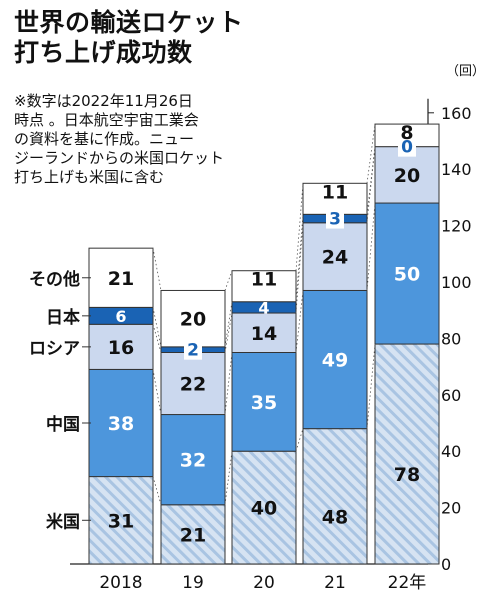  Describe the element at coordinates (407, 583) in the screenshot. I see `x-tick-label-4: 22年` at that location.